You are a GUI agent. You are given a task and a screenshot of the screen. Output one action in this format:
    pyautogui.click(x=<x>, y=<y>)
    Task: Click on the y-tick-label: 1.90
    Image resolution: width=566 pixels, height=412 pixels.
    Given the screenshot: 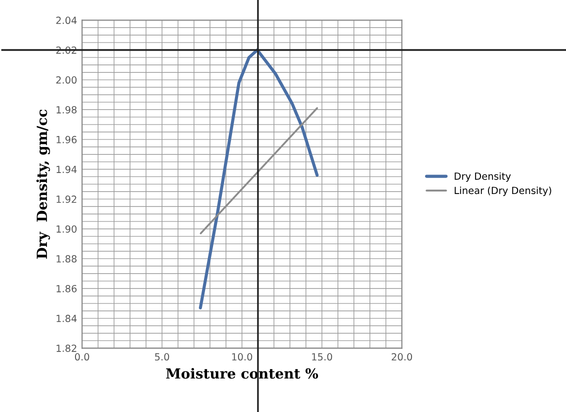 What is the action you would take?
    pyautogui.click(x=66, y=229)
    